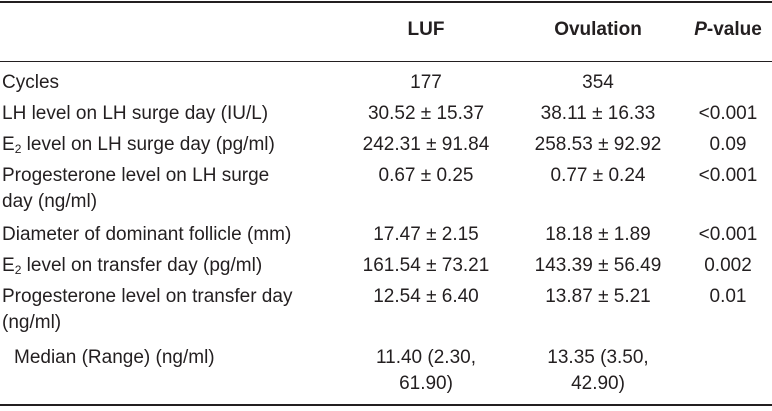 Image resolution: width=772 pixels, height=411 pixels. What do you see at coordinates (426, 144) in the screenshot?
I see `luf-cell: 242.31 ± 91.84` at bounding box center [426, 144].